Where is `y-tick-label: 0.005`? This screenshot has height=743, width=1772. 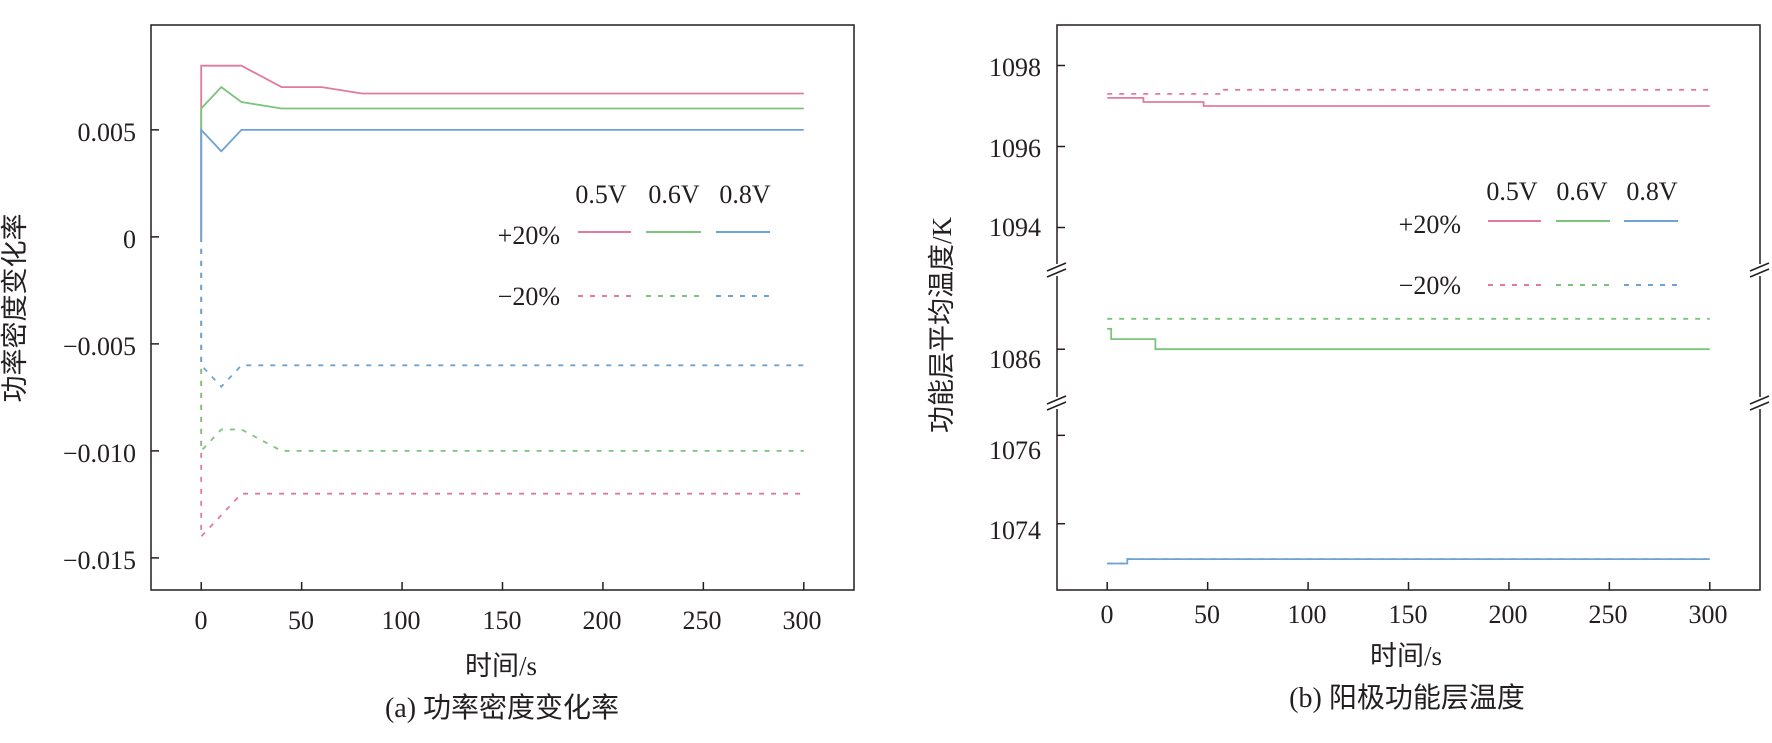
y-tick-label: 0.005 is located at coordinates (107, 132).